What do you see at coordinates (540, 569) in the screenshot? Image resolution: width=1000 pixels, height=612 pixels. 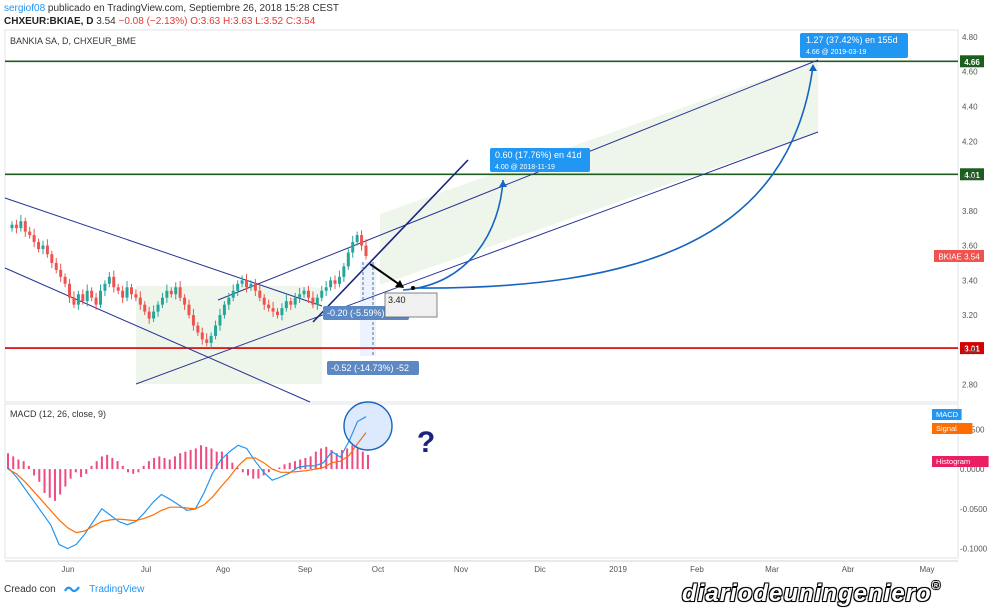 I see `time-tick-label: Dic` at bounding box center [540, 569].